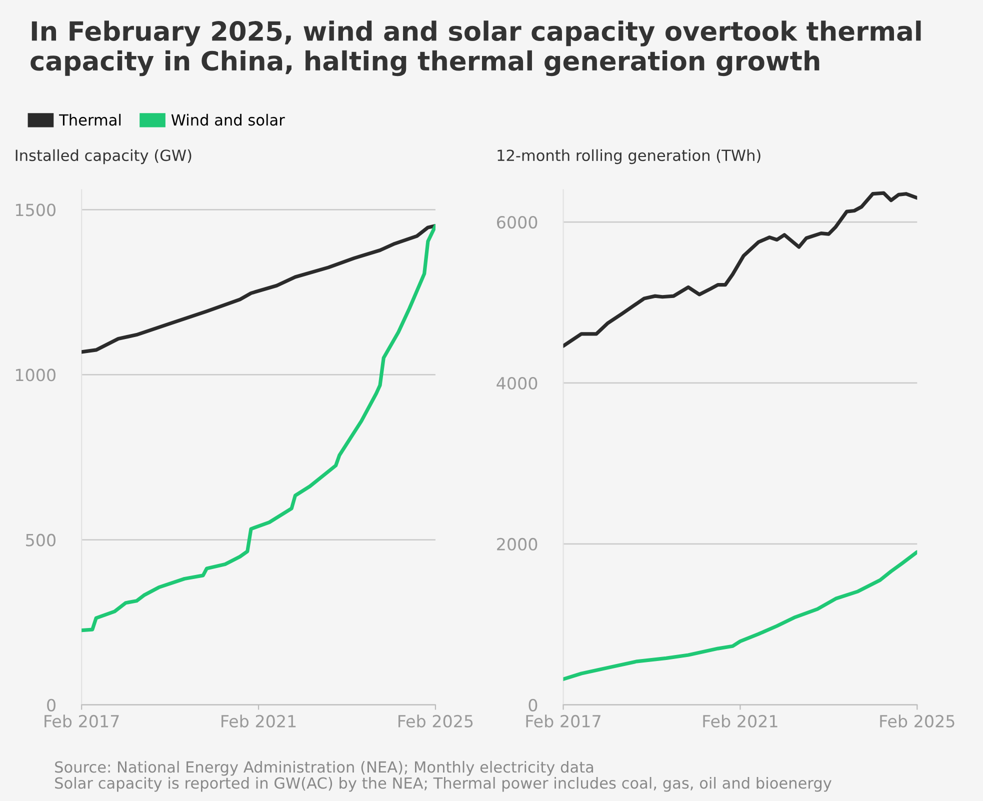 This screenshot has width=983, height=801. I want to click on legend-label: Thermal, so click(90, 120).